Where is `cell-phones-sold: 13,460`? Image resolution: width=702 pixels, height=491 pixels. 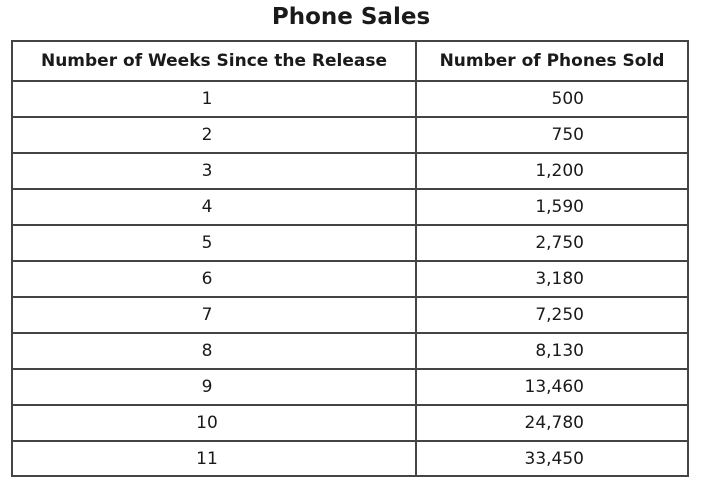 cell-phones-sold: 13,460 is located at coordinates (551, 387).